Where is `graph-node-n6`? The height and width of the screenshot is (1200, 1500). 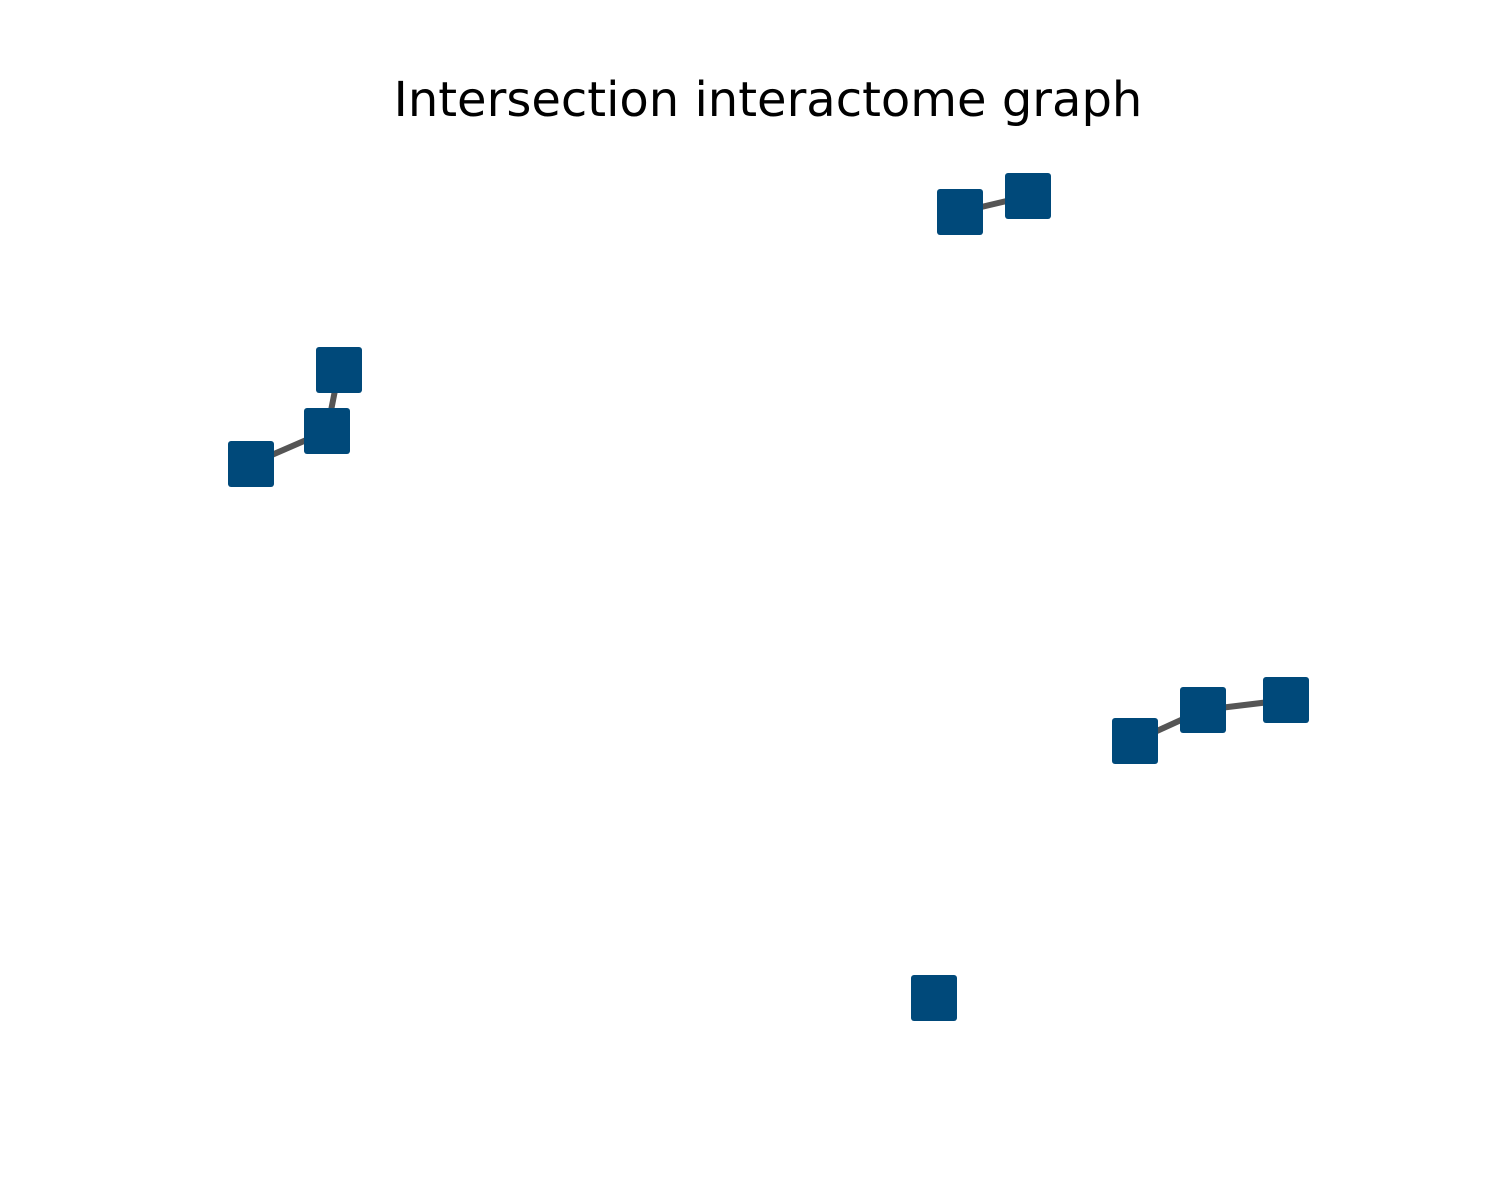
graph-node-n6 is located at coordinates (1135, 741).